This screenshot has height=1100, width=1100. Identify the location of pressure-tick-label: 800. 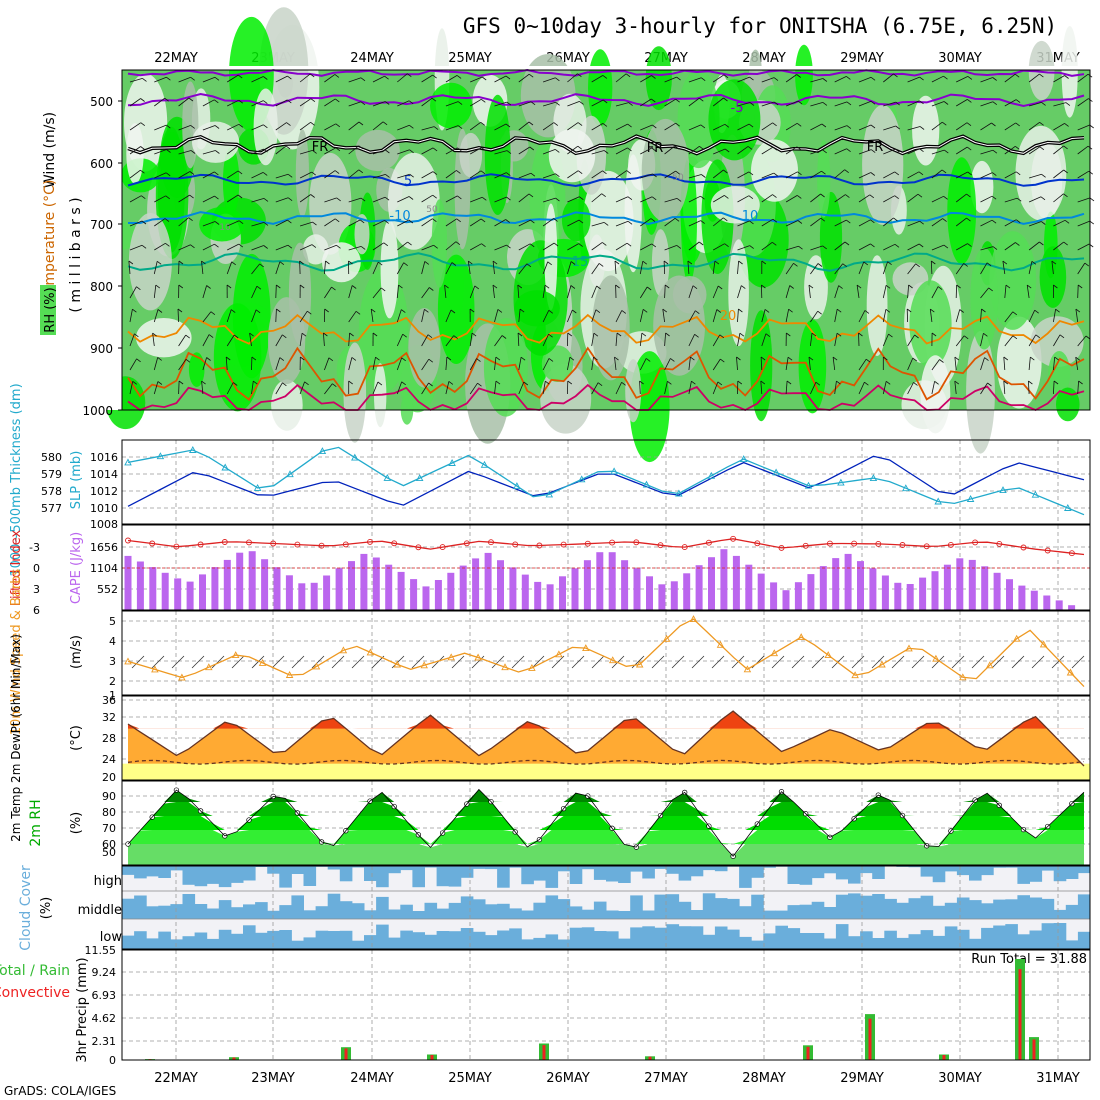
(101, 287).